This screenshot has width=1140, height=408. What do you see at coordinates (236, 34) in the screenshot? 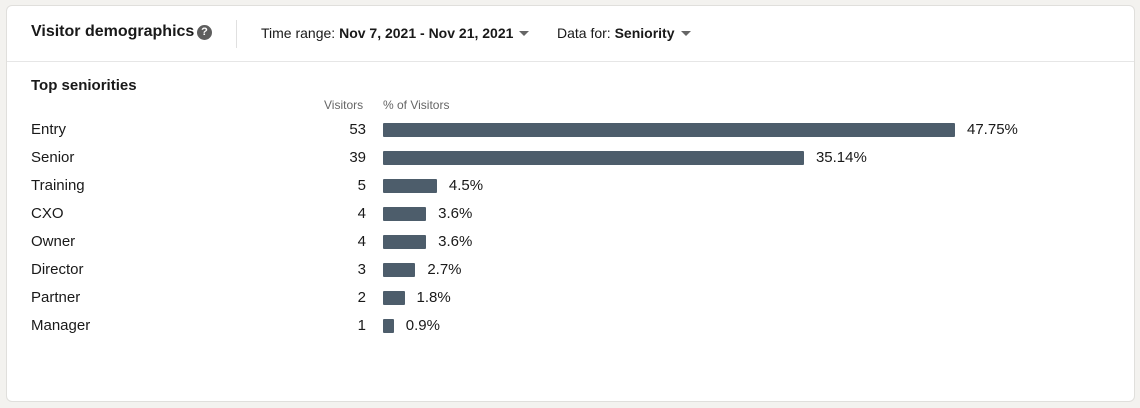
I see `header-divider` at bounding box center [236, 34].